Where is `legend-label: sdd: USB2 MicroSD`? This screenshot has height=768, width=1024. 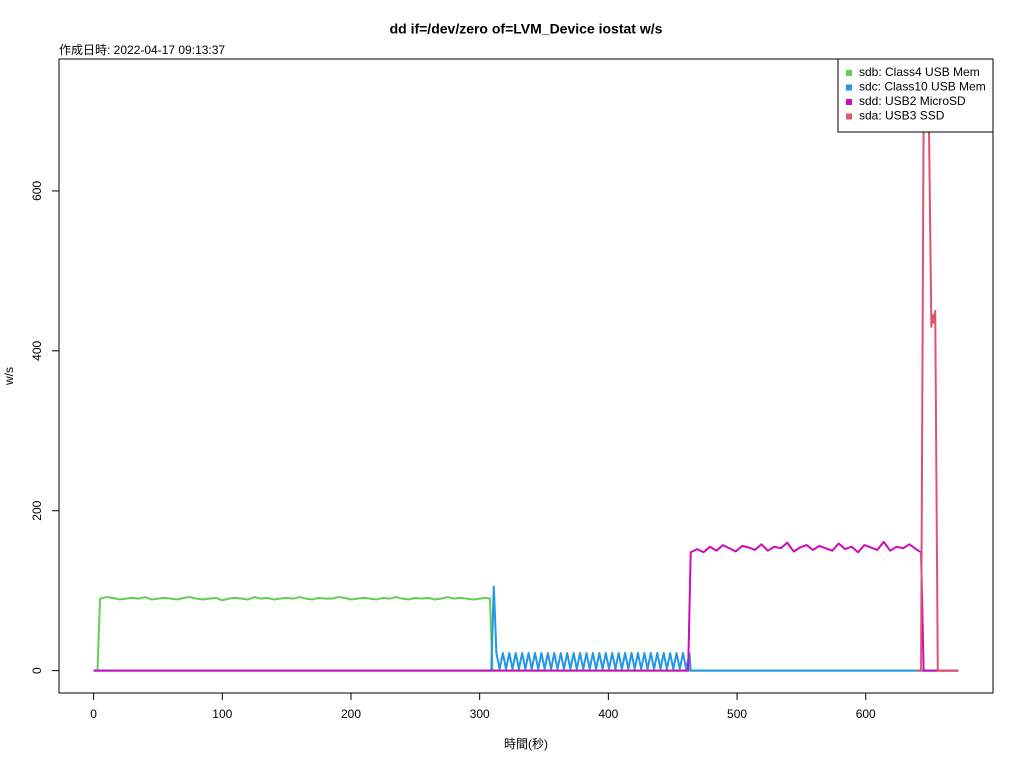
legend-label: sdd: USB2 MicroSD is located at coordinates (912, 101).